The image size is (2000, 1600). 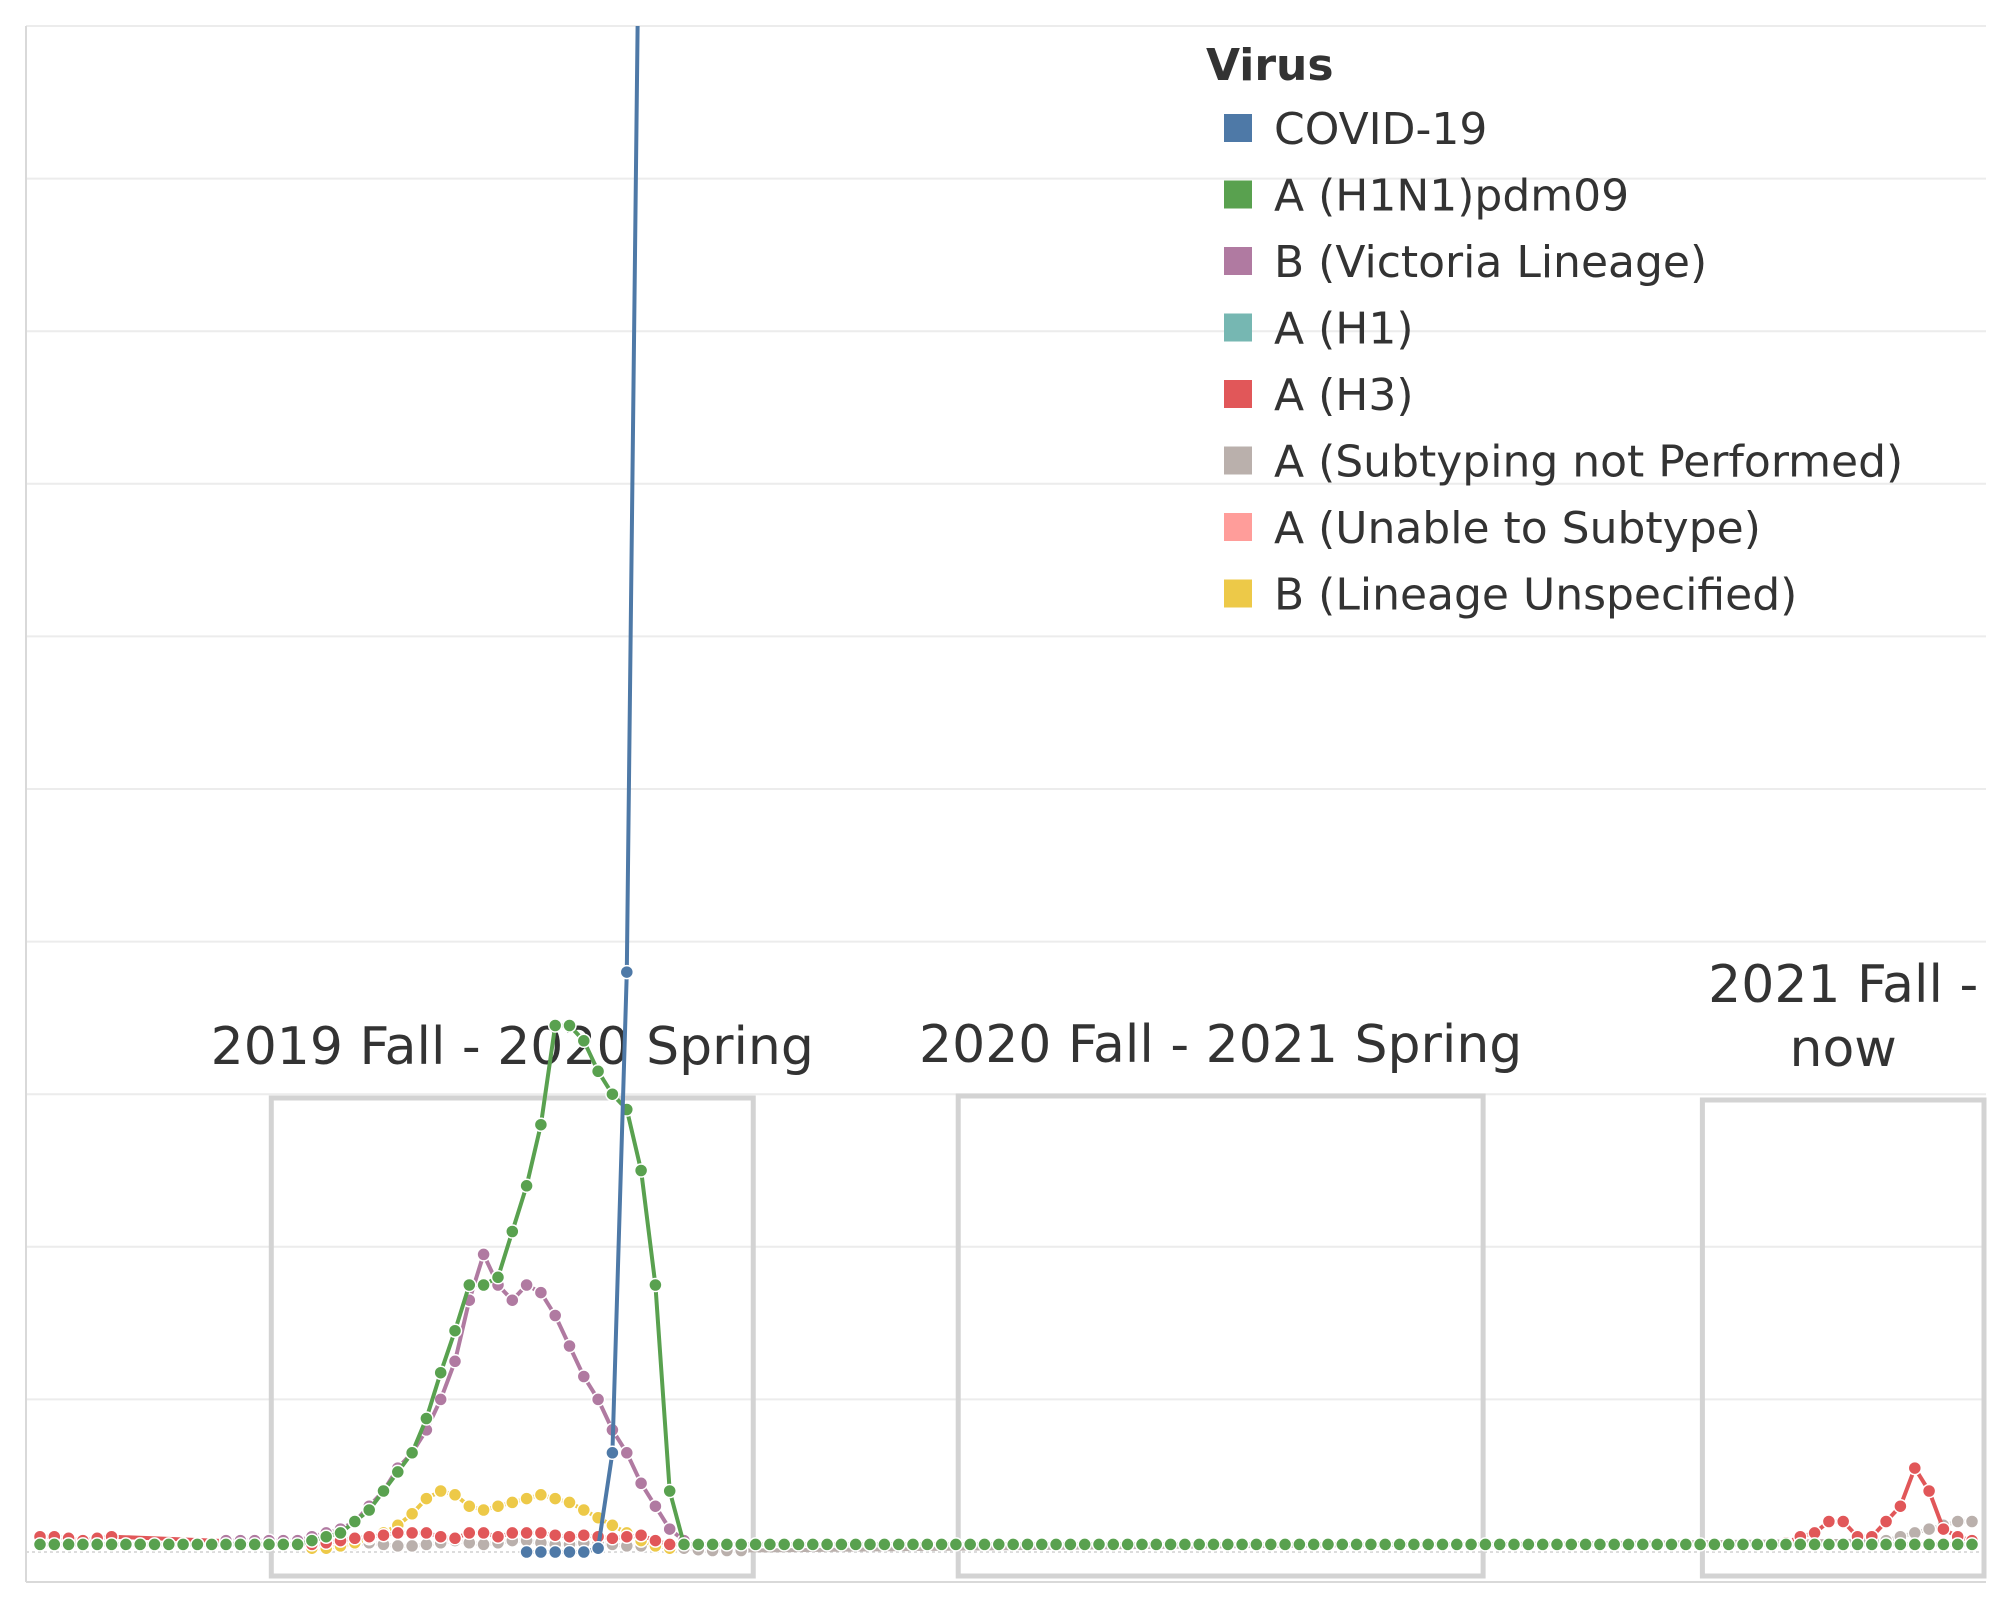 I want to click on legend-item: COVID-19, so click(x=1355, y=129).